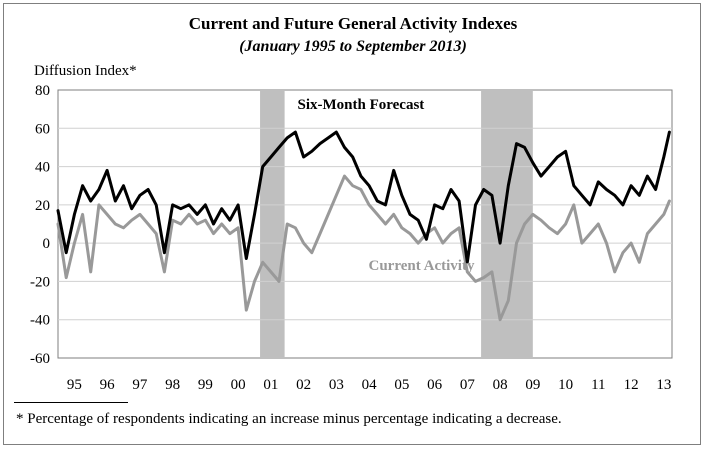 Image resolution: width=706 pixels, height=450 pixels. Describe the element at coordinates (468, 385) in the screenshot. I see `x-tick-label: 07` at that location.